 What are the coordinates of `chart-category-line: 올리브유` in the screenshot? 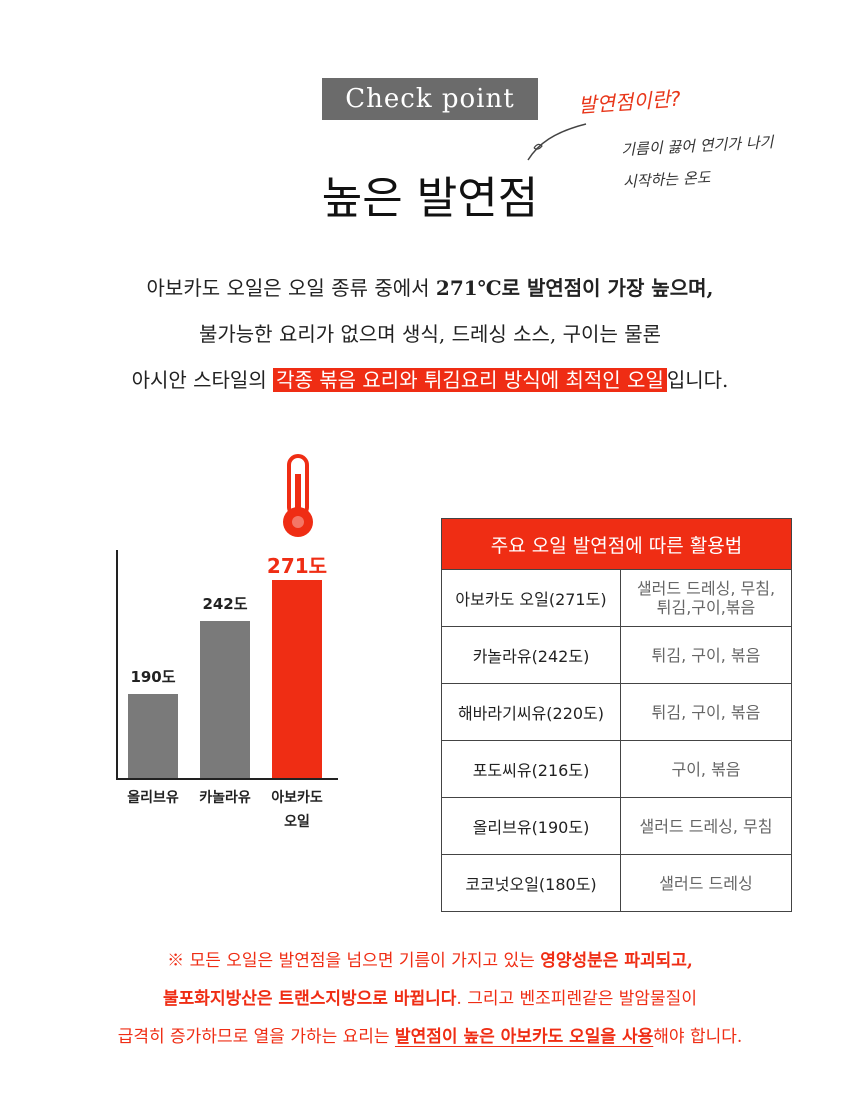 It's located at (153, 798).